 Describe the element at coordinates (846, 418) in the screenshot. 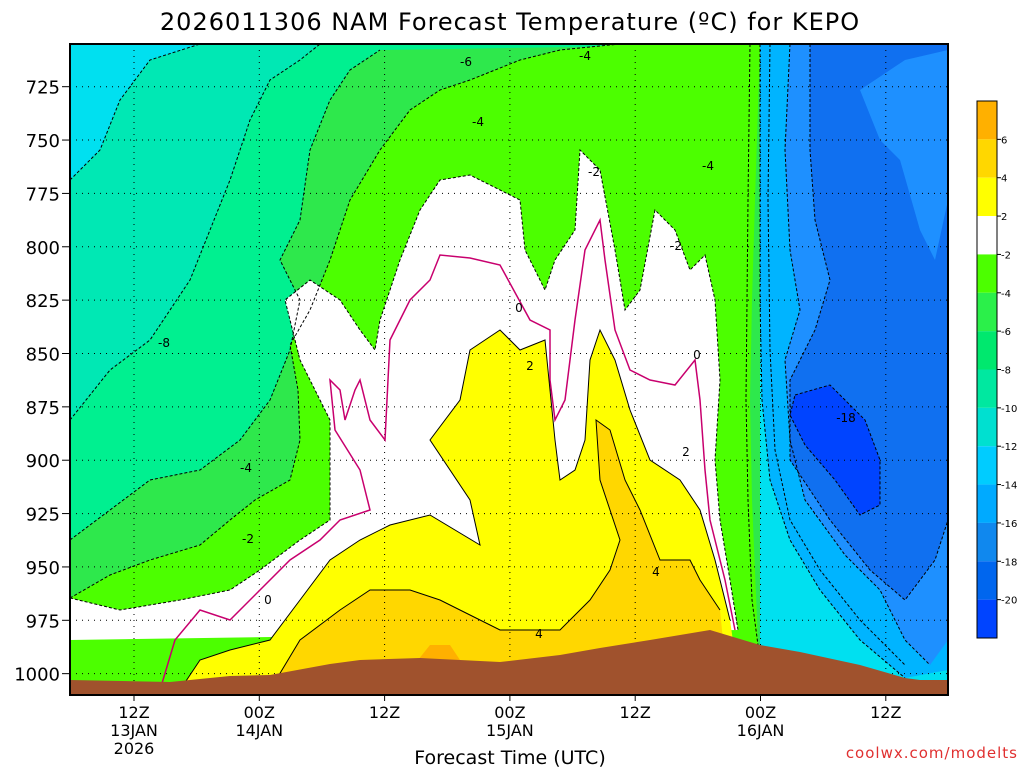

I see `contour-label: -18` at that location.